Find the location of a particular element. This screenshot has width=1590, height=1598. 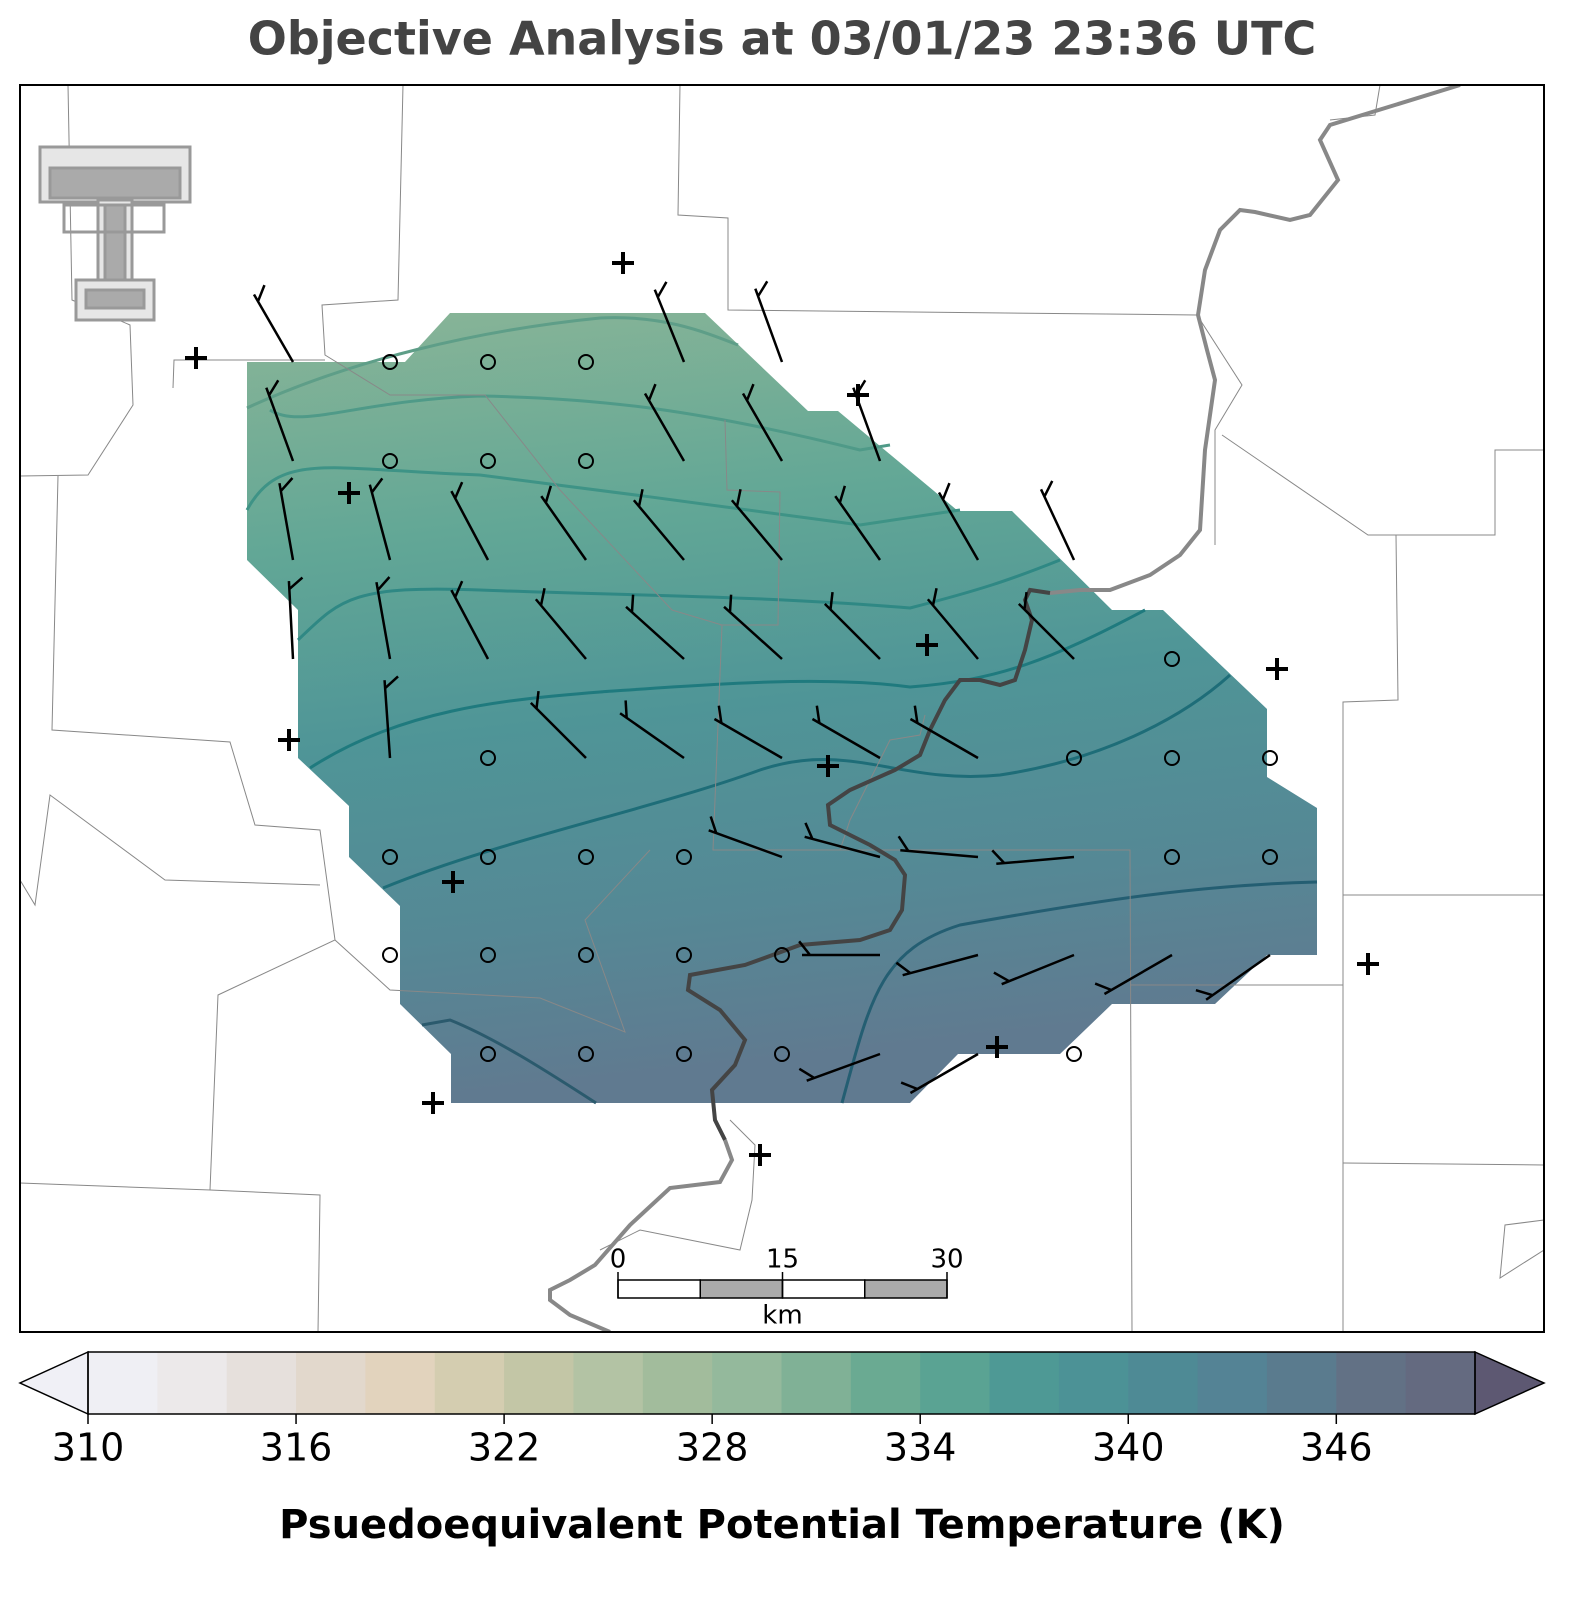

river-lower is located at coordinates (641, 1235).